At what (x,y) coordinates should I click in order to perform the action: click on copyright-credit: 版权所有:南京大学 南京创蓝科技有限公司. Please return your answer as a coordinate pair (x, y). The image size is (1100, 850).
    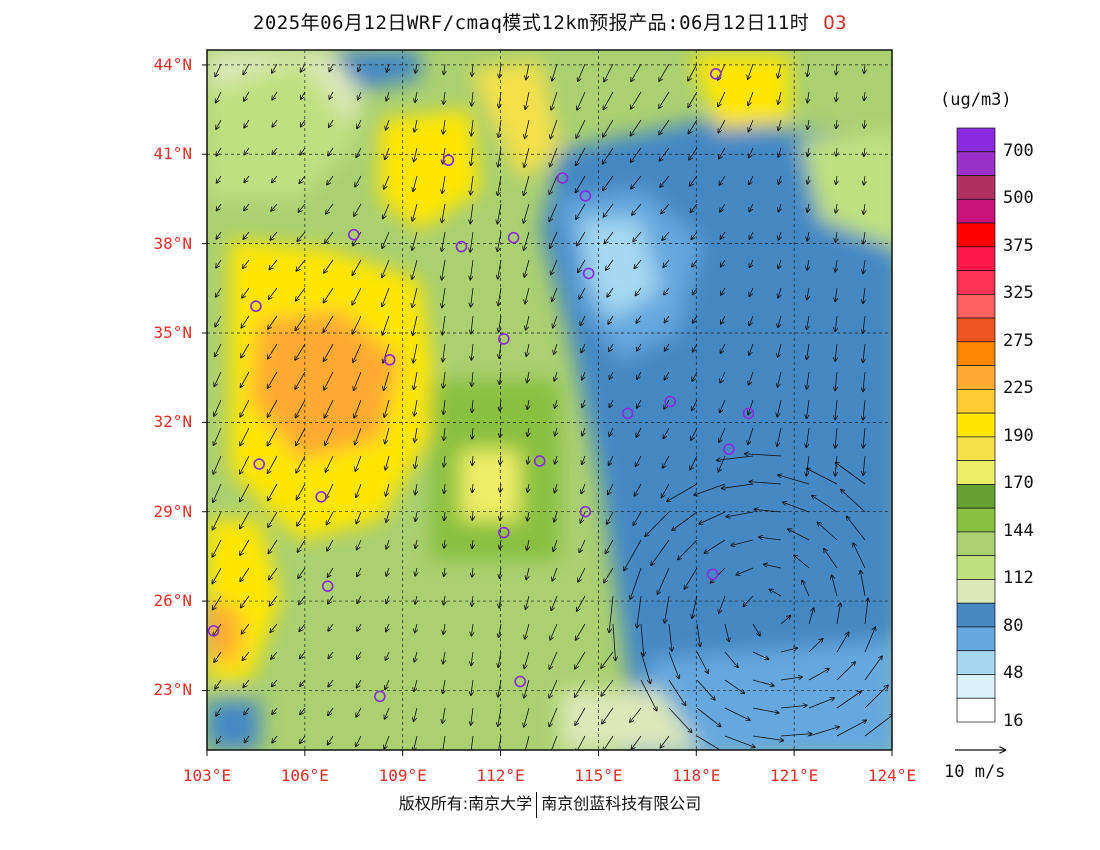
    Looking at the image, I should click on (550, 804).